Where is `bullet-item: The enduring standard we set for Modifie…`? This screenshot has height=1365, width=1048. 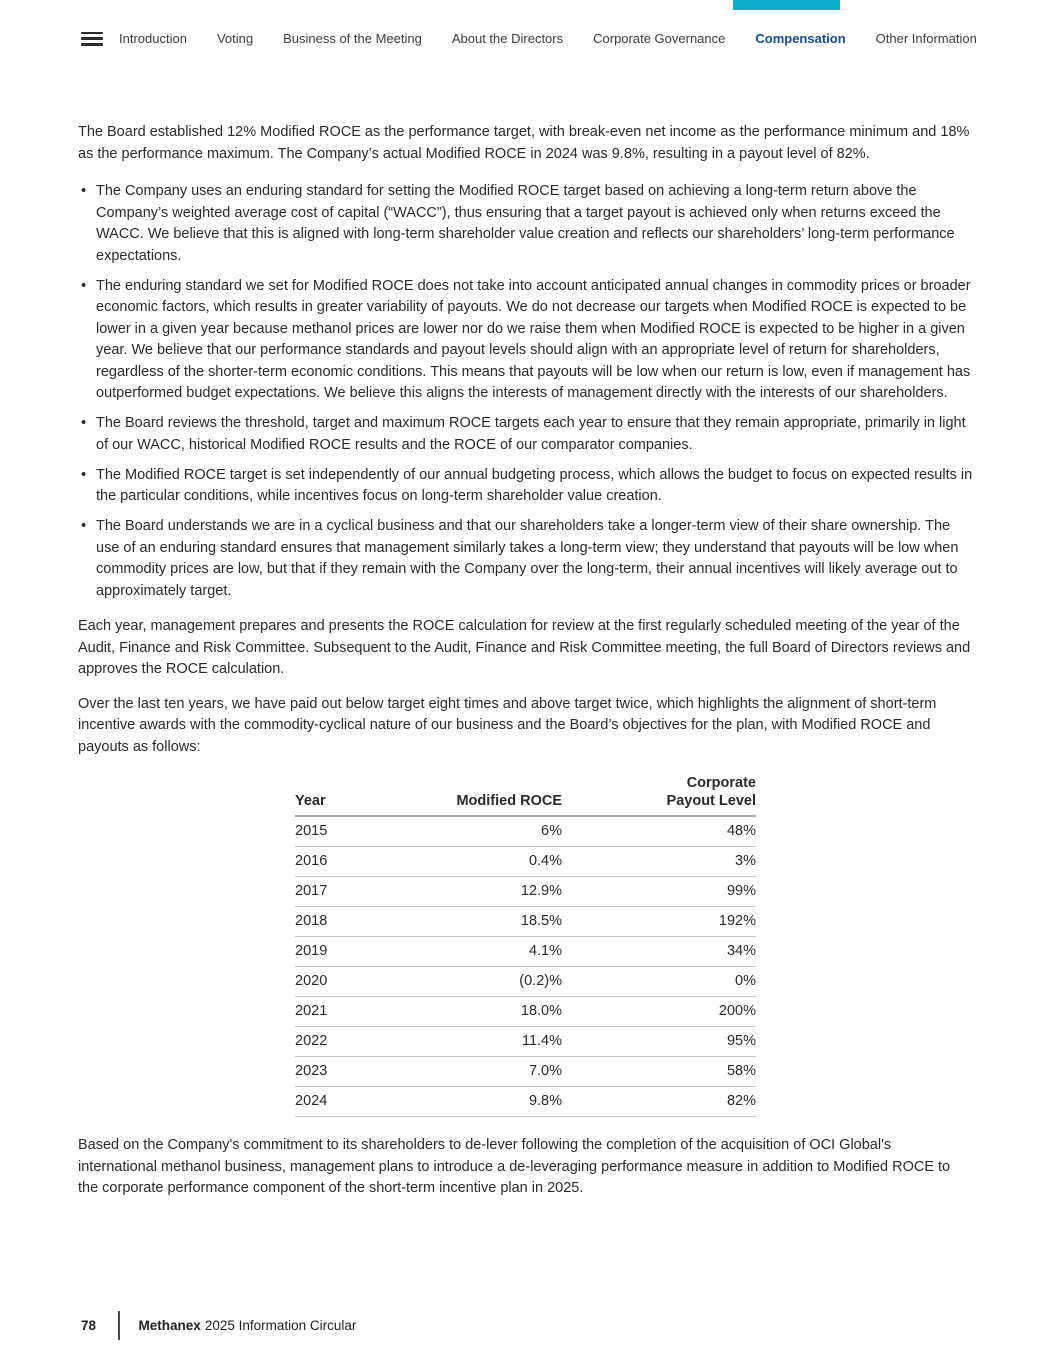 bullet-item: The enduring standard we set for Modifie… is located at coordinates (525, 340).